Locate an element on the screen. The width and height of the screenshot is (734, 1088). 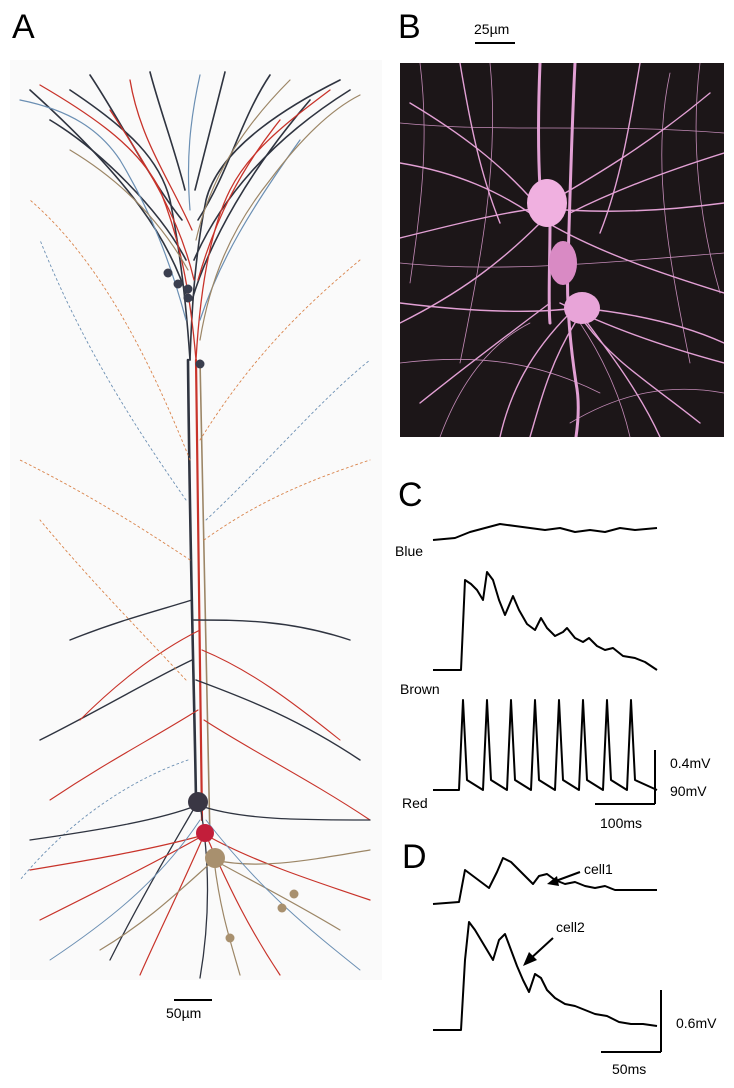
panel-label-d: D is located at coordinates (414, 857).